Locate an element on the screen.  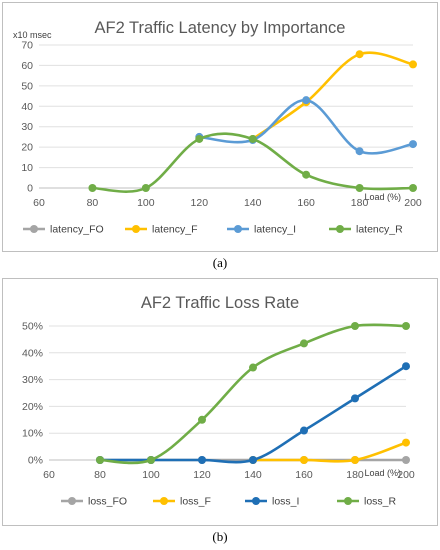
legend-item-latency_R: latency_R is located at coordinates (366, 230).